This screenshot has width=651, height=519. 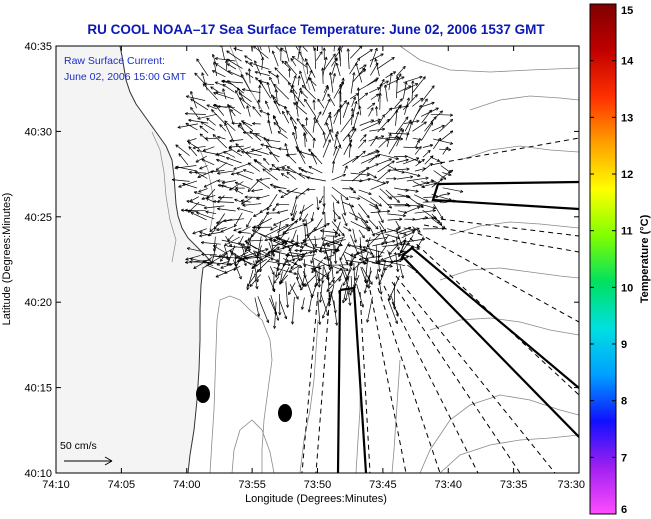 I want to click on x-tick-label: 73:45, so click(x=383, y=485).